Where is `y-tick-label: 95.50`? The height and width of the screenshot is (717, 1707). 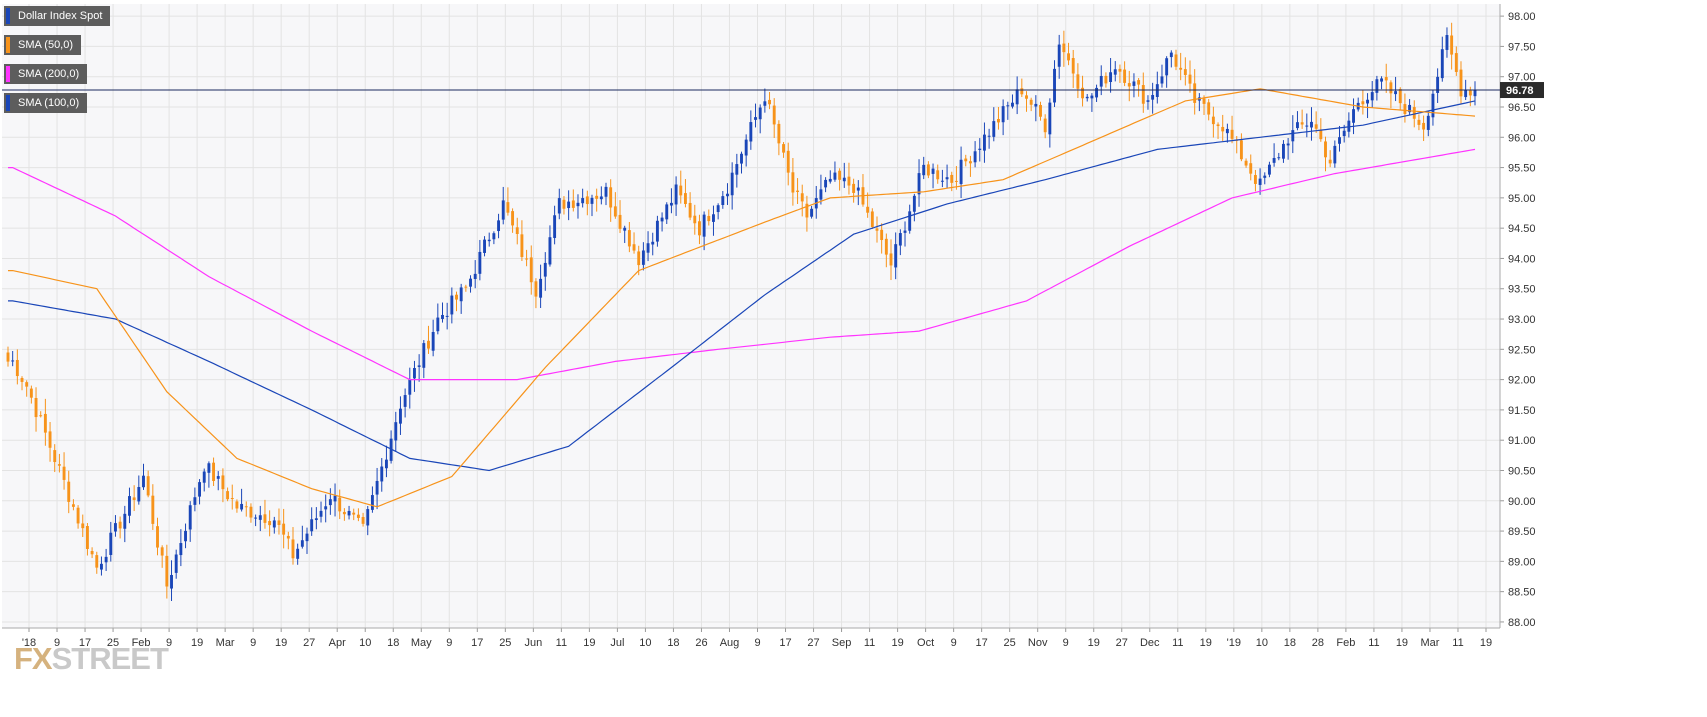 y-tick-label: 95.50 is located at coordinates (1522, 169).